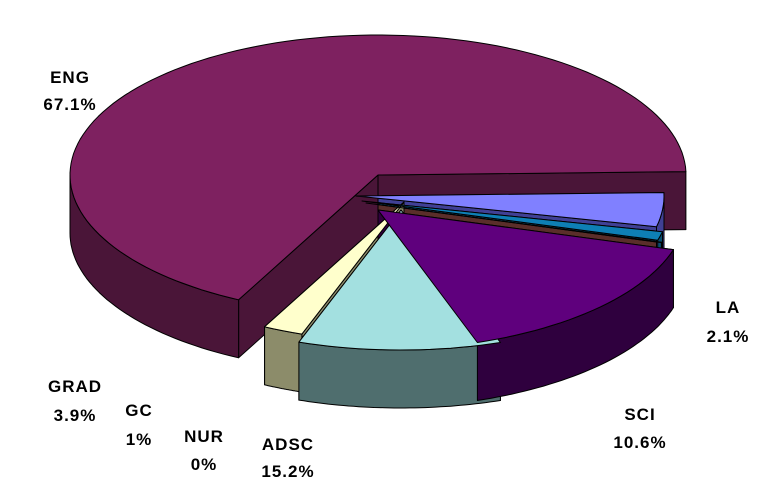 Image resolution: width=759 pixels, height=486 pixels. Describe the element at coordinates (525, 276) in the screenshot. I see `slice-adsc` at that location.